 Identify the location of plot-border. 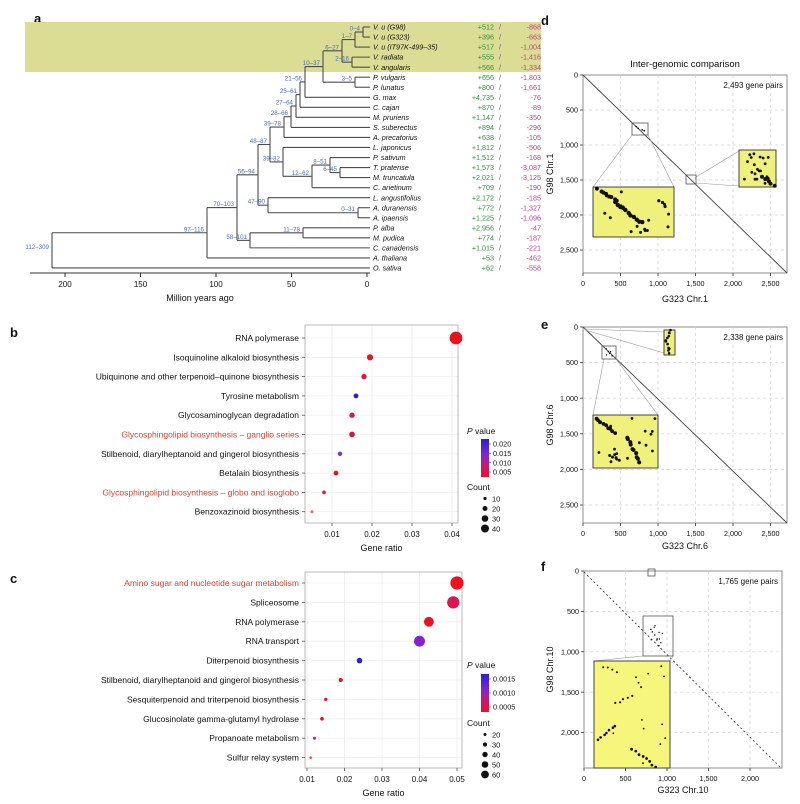
(381, 424).